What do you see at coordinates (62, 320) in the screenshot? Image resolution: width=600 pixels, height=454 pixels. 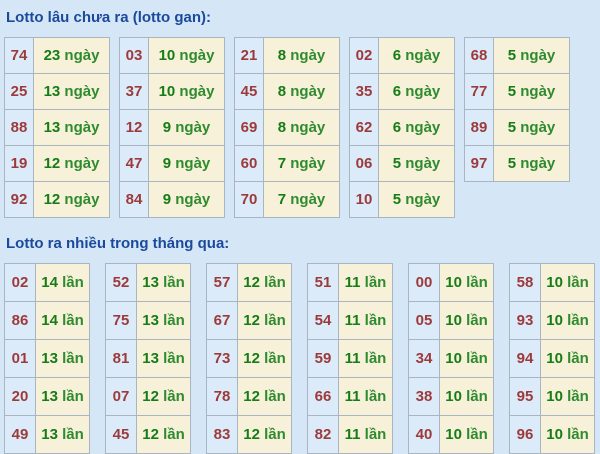 I see `lotto-frequency-cell: 14 lần` at bounding box center [62, 320].